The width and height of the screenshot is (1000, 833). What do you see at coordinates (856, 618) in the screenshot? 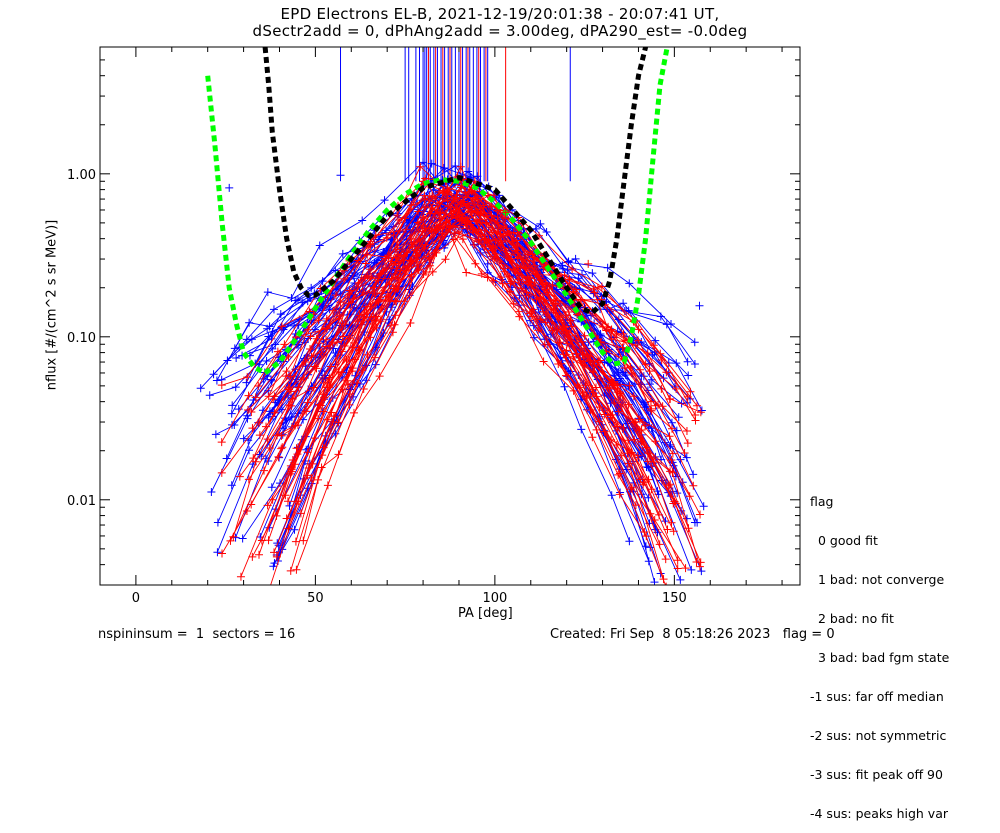
I see `legend-item: 2 bad: no fit` at bounding box center [856, 618].